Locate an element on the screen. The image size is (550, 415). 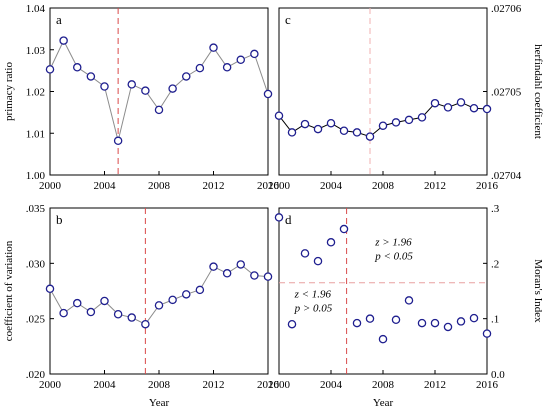
y-tick-label: .020 is located at coordinates (36, 375).